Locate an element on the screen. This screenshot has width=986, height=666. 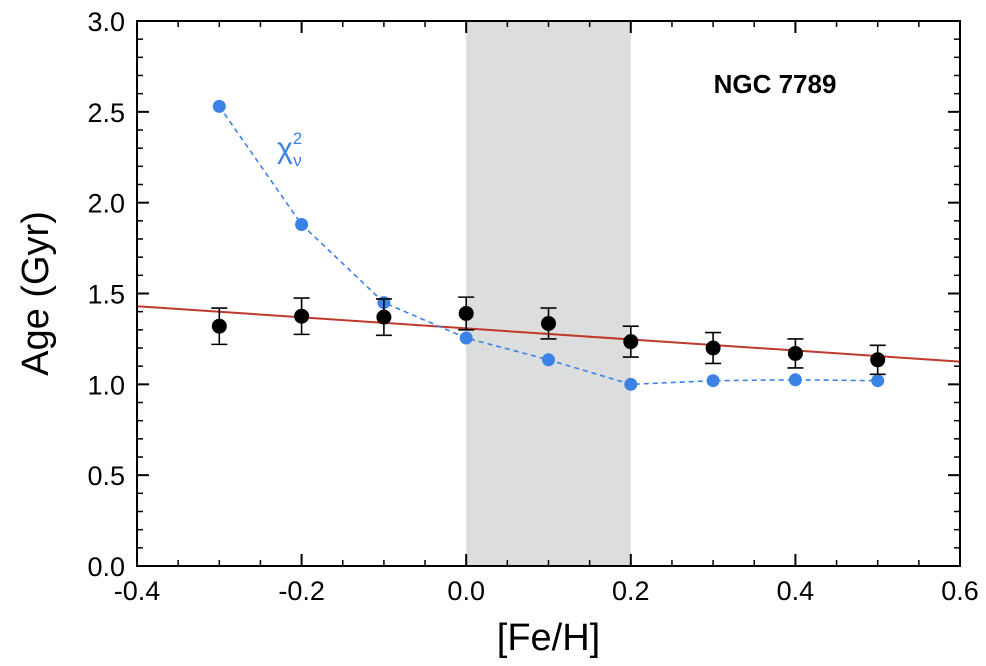
x-tick-label: 0.0 is located at coordinates (466, 591).